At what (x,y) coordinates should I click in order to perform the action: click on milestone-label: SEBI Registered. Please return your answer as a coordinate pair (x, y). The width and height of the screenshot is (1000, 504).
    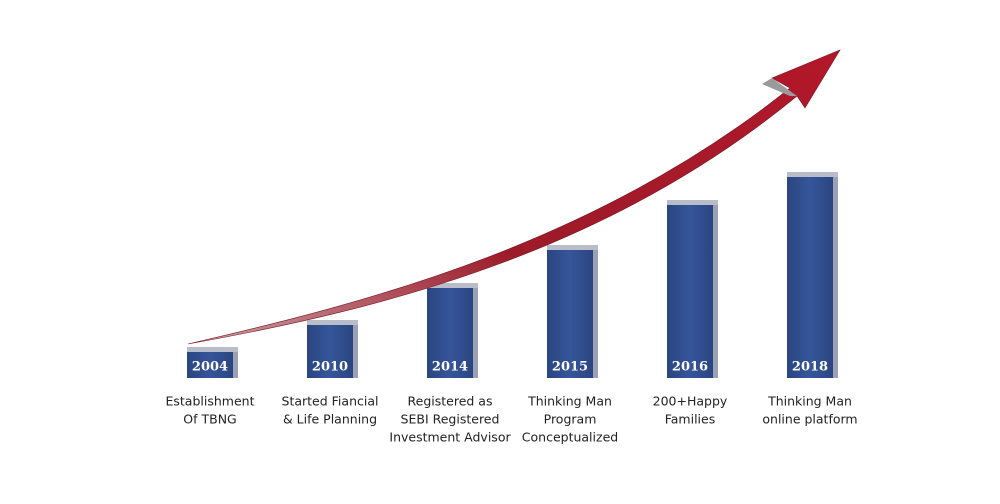
    Looking at the image, I should click on (450, 419).